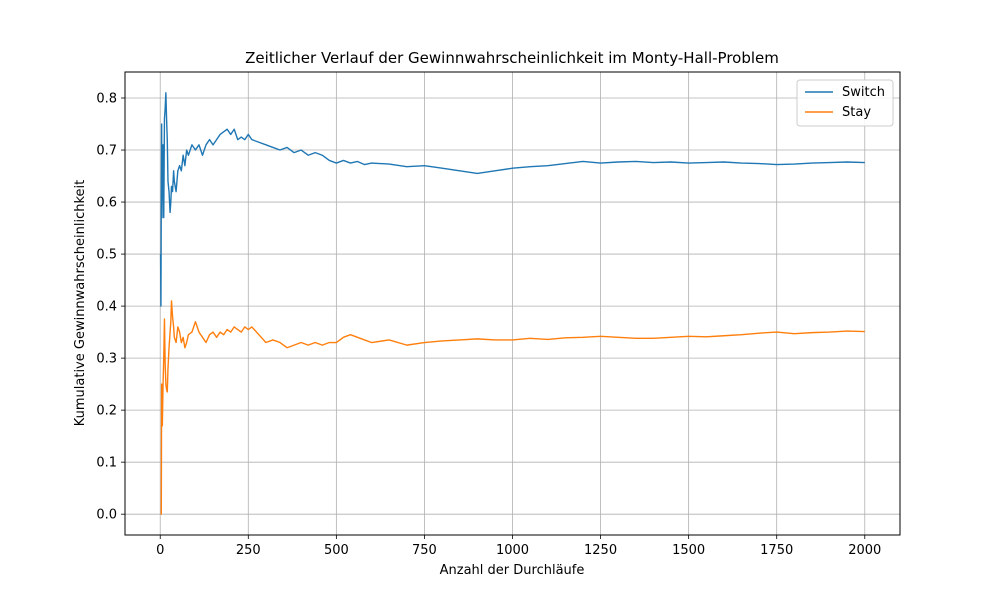 The image size is (1000, 600). What do you see at coordinates (688, 550) in the screenshot?
I see `x-tick-label: 1500` at bounding box center [688, 550].